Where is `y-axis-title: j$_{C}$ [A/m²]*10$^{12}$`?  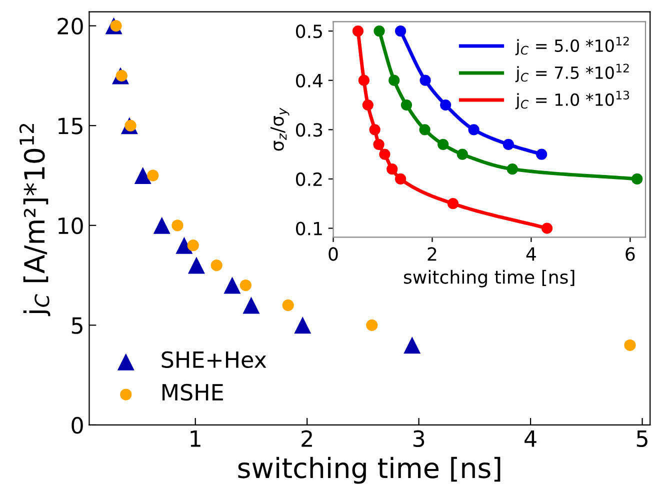
y-axis-title: j$_{C}$ [A/m²]*10$^{12}$ is located at coordinates (34, 220).